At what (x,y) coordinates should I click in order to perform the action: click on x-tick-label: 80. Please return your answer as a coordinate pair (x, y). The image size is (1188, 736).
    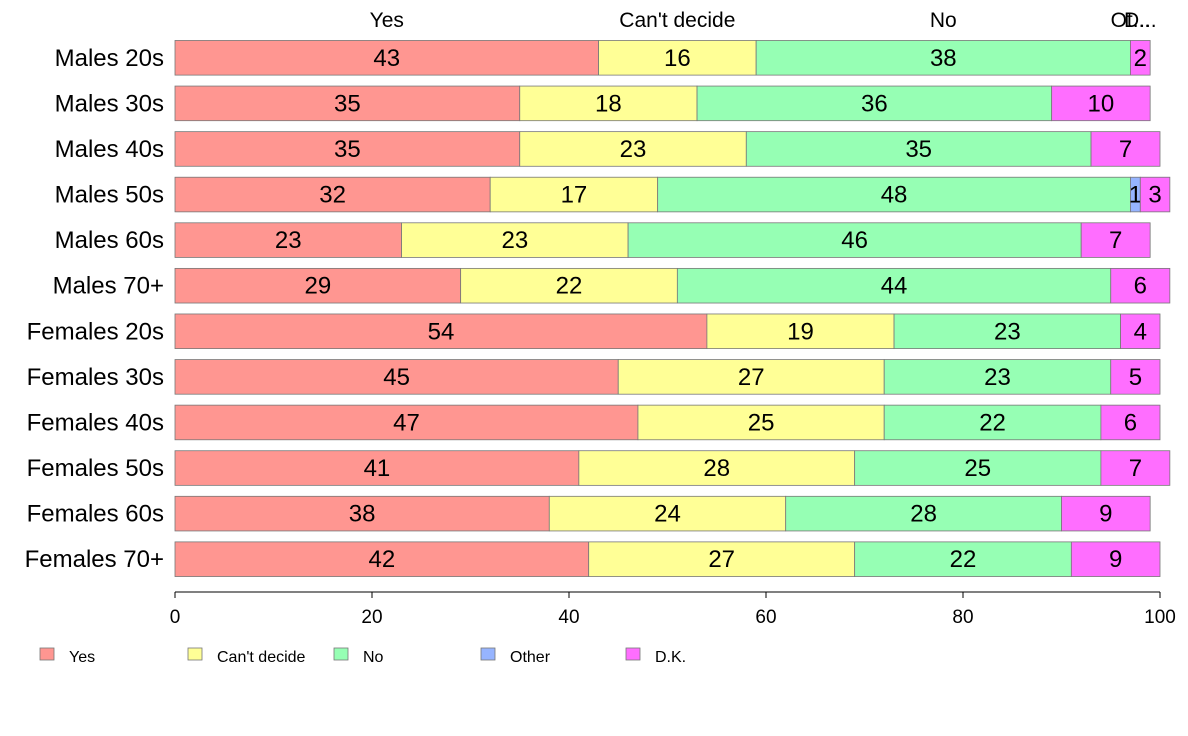
    Looking at the image, I should click on (962, 617).